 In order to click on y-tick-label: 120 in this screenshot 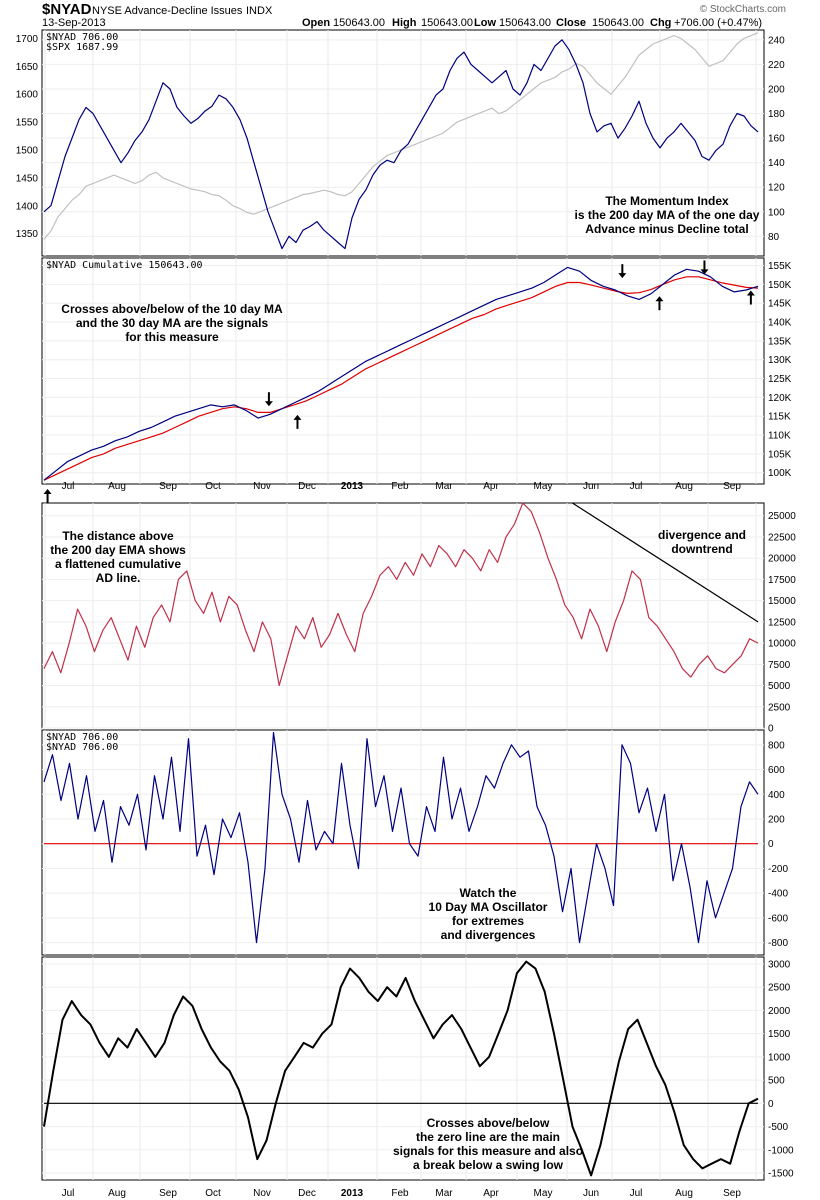, I will do `click(776, 188)`.